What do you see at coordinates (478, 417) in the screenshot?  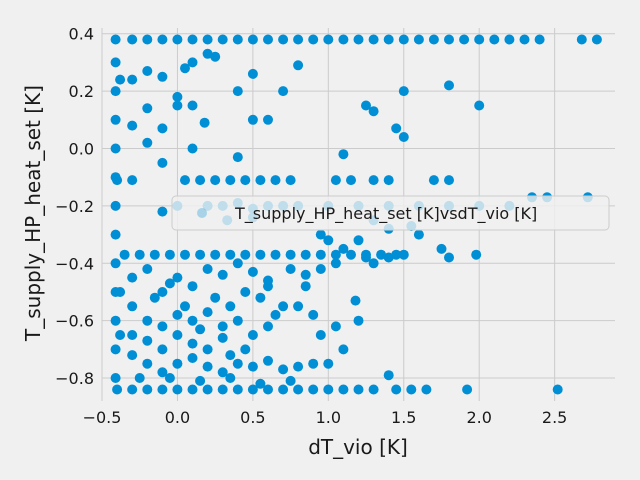 I see `x-tick-label: 2.0` at bounding box center [478, 417].